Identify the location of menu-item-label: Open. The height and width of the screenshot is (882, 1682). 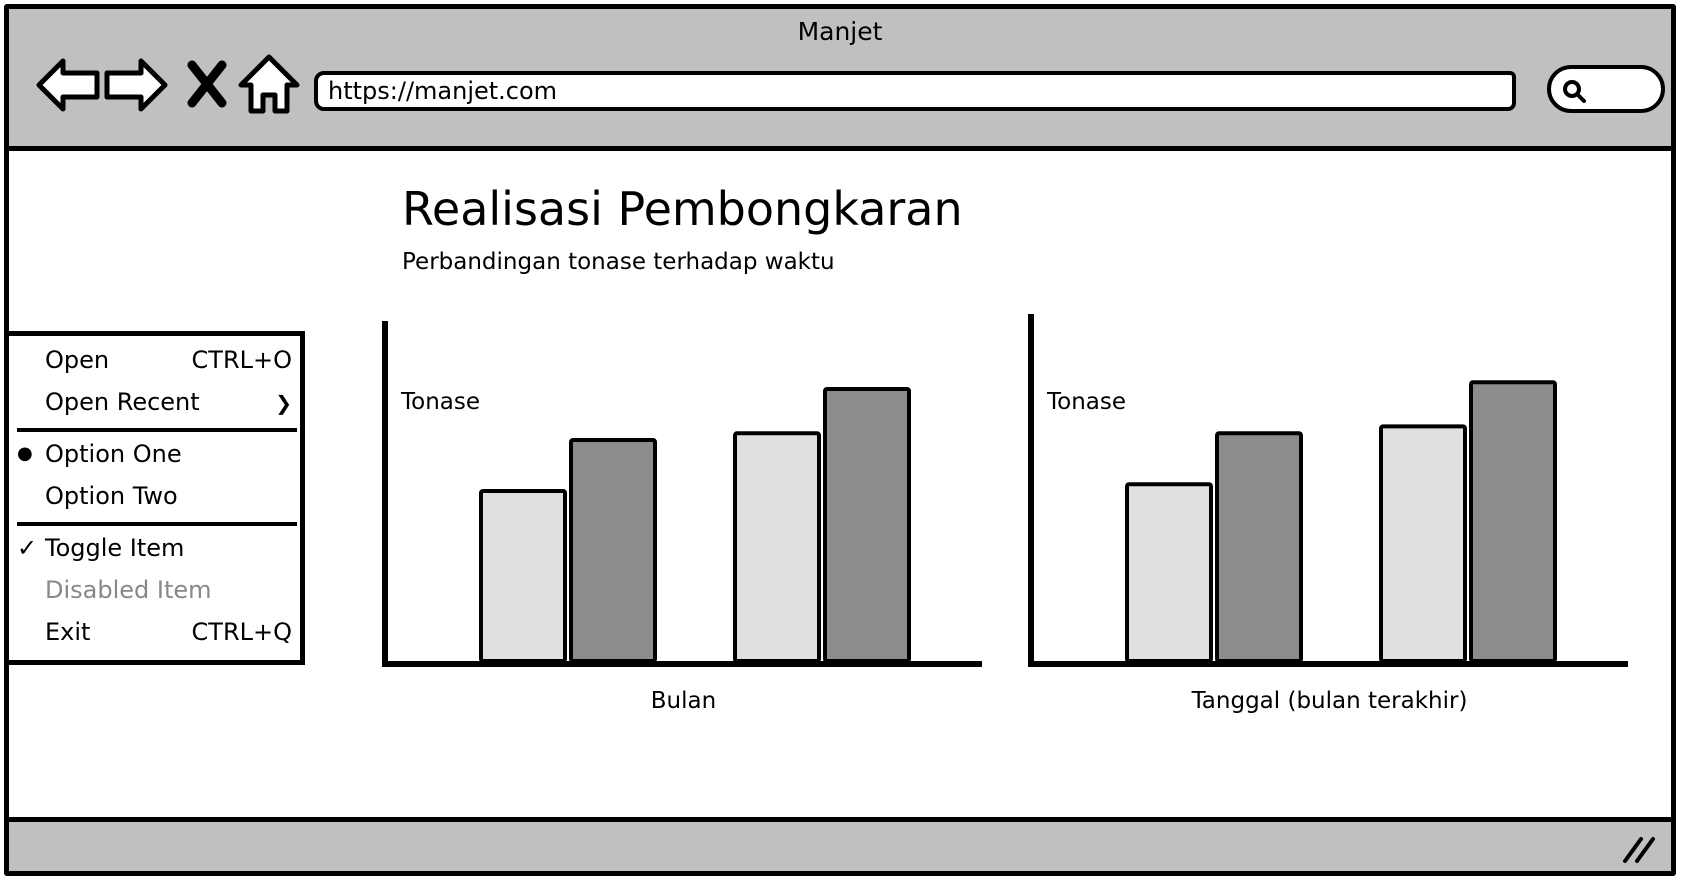
(77, 360).